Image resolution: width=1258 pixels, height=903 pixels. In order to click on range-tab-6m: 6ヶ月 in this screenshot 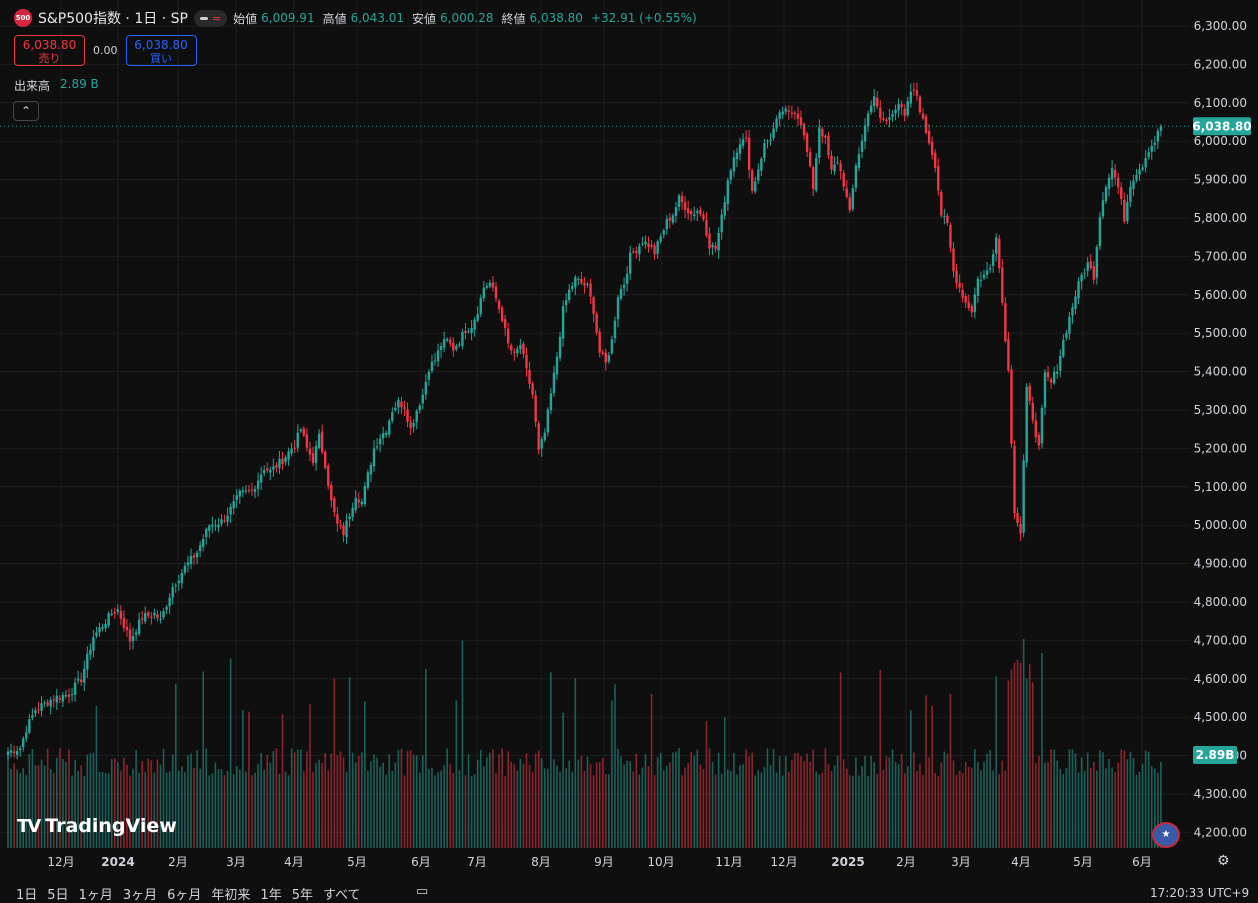, I will do `click(184, 895)`.